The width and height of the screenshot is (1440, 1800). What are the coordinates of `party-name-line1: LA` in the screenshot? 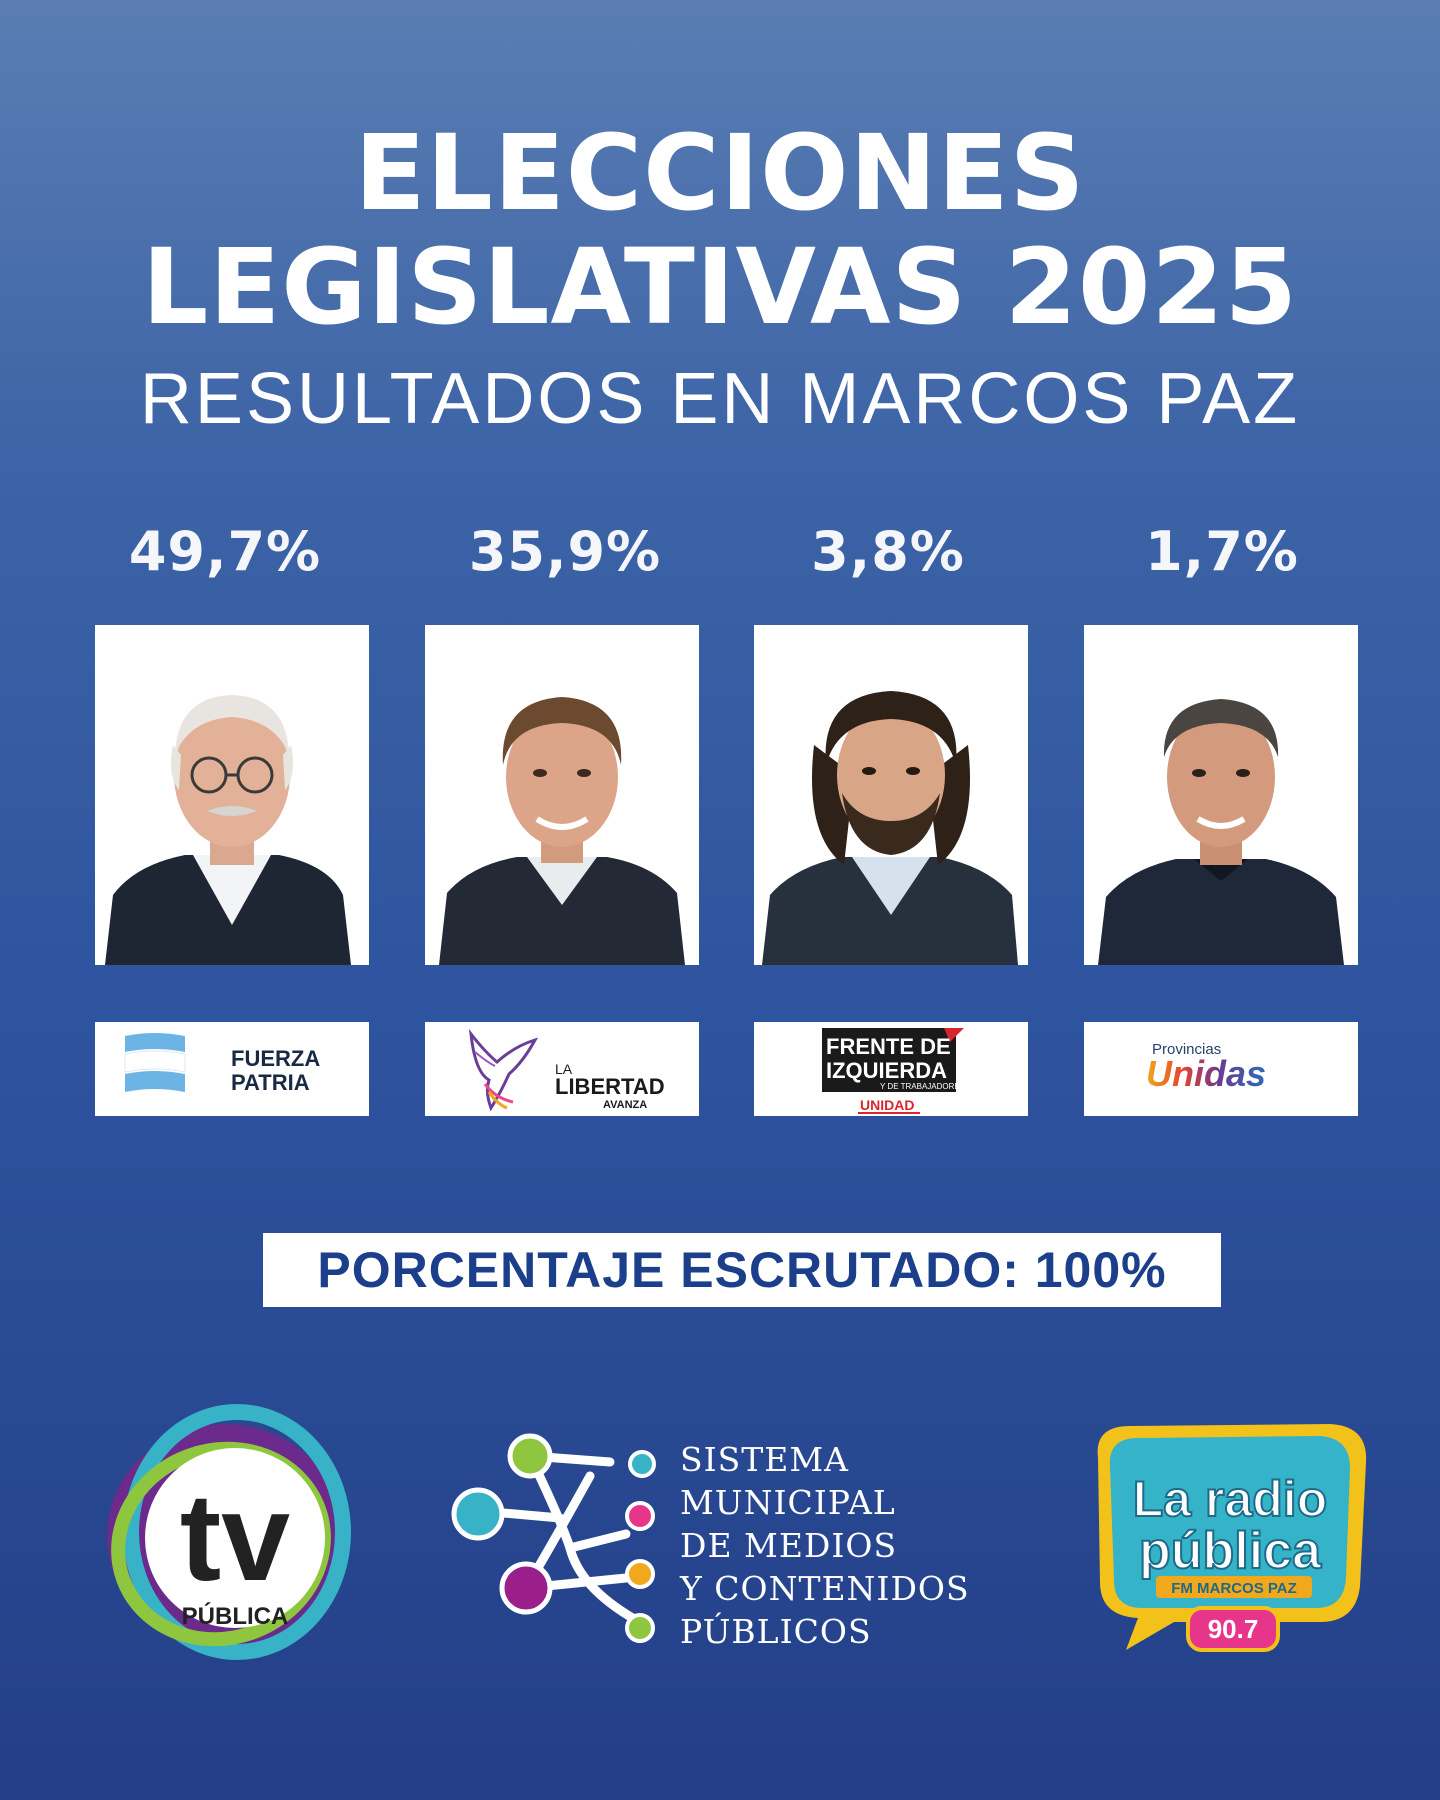 It's located at (564, 1069).